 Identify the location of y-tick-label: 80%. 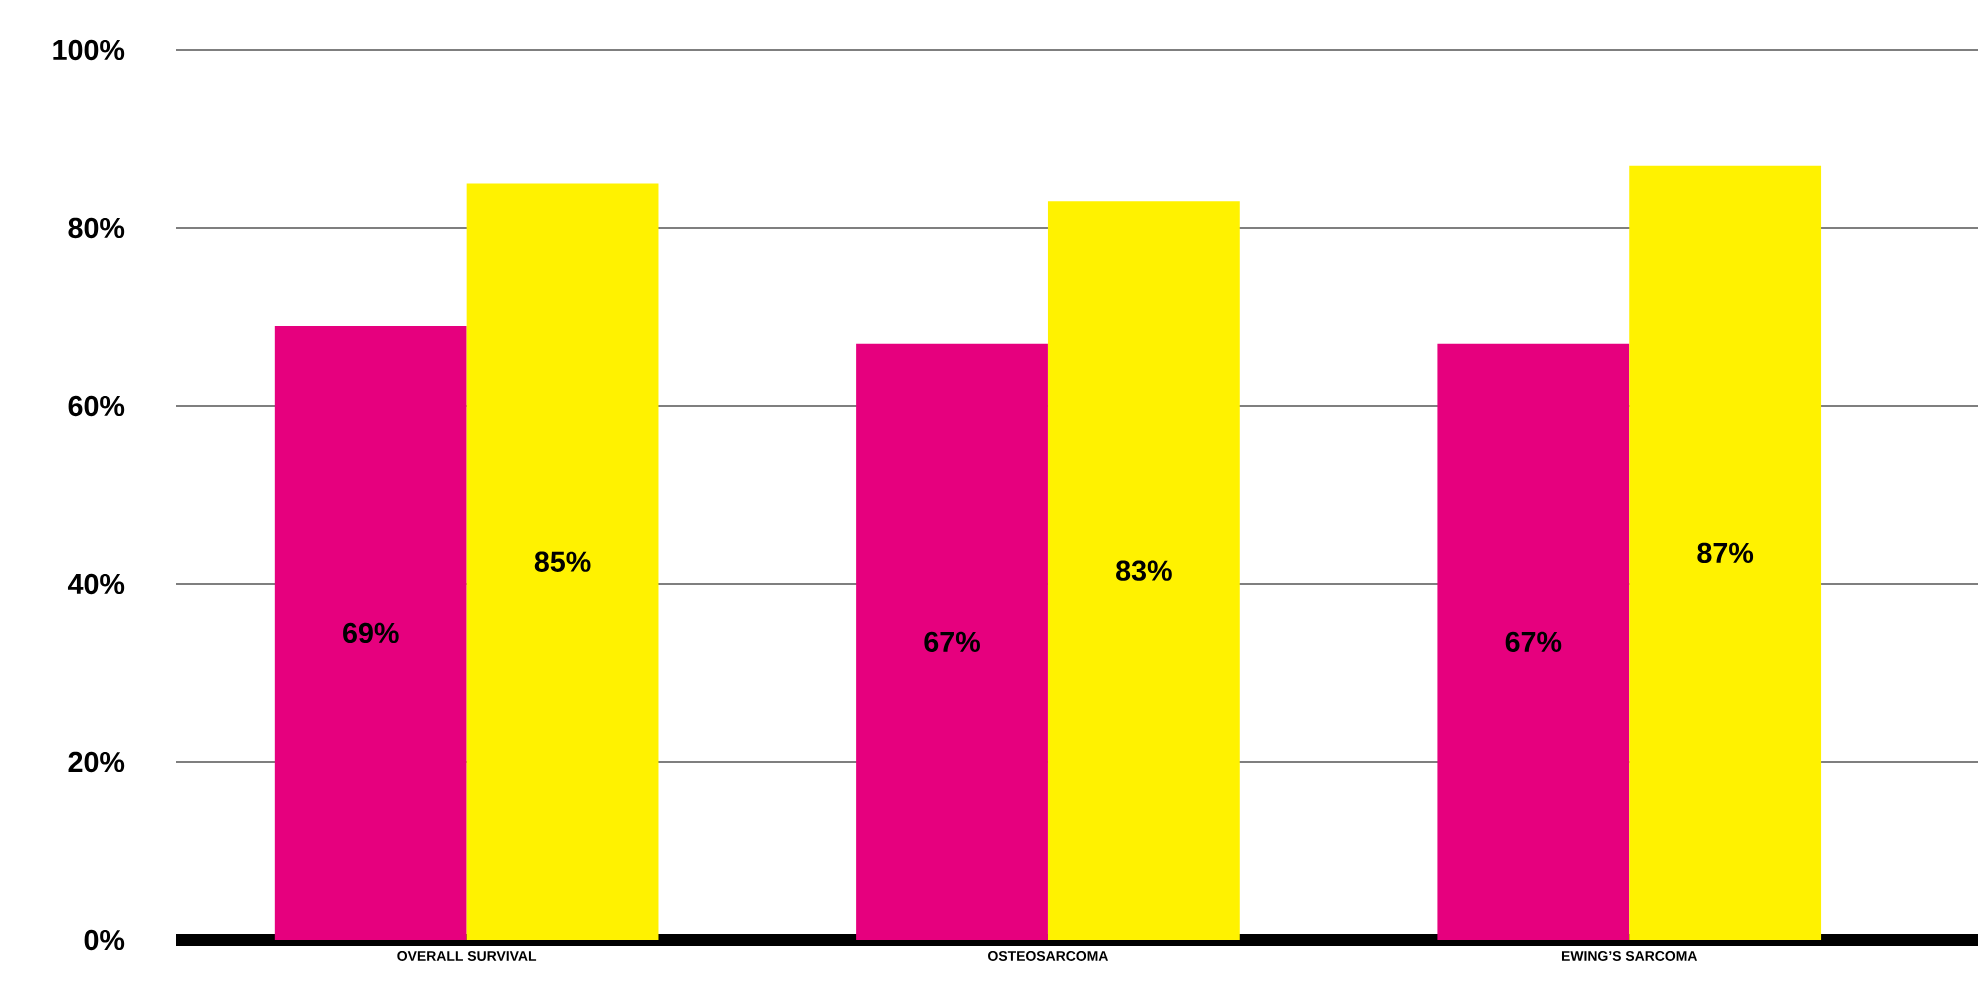
(96, 228).